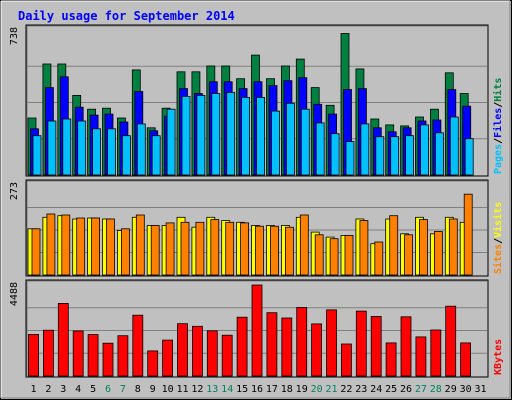  What do you see at coordinates (272, 389) in the screenshot?
I see `x-tick-label: 17` at bounding box center [272, 389].